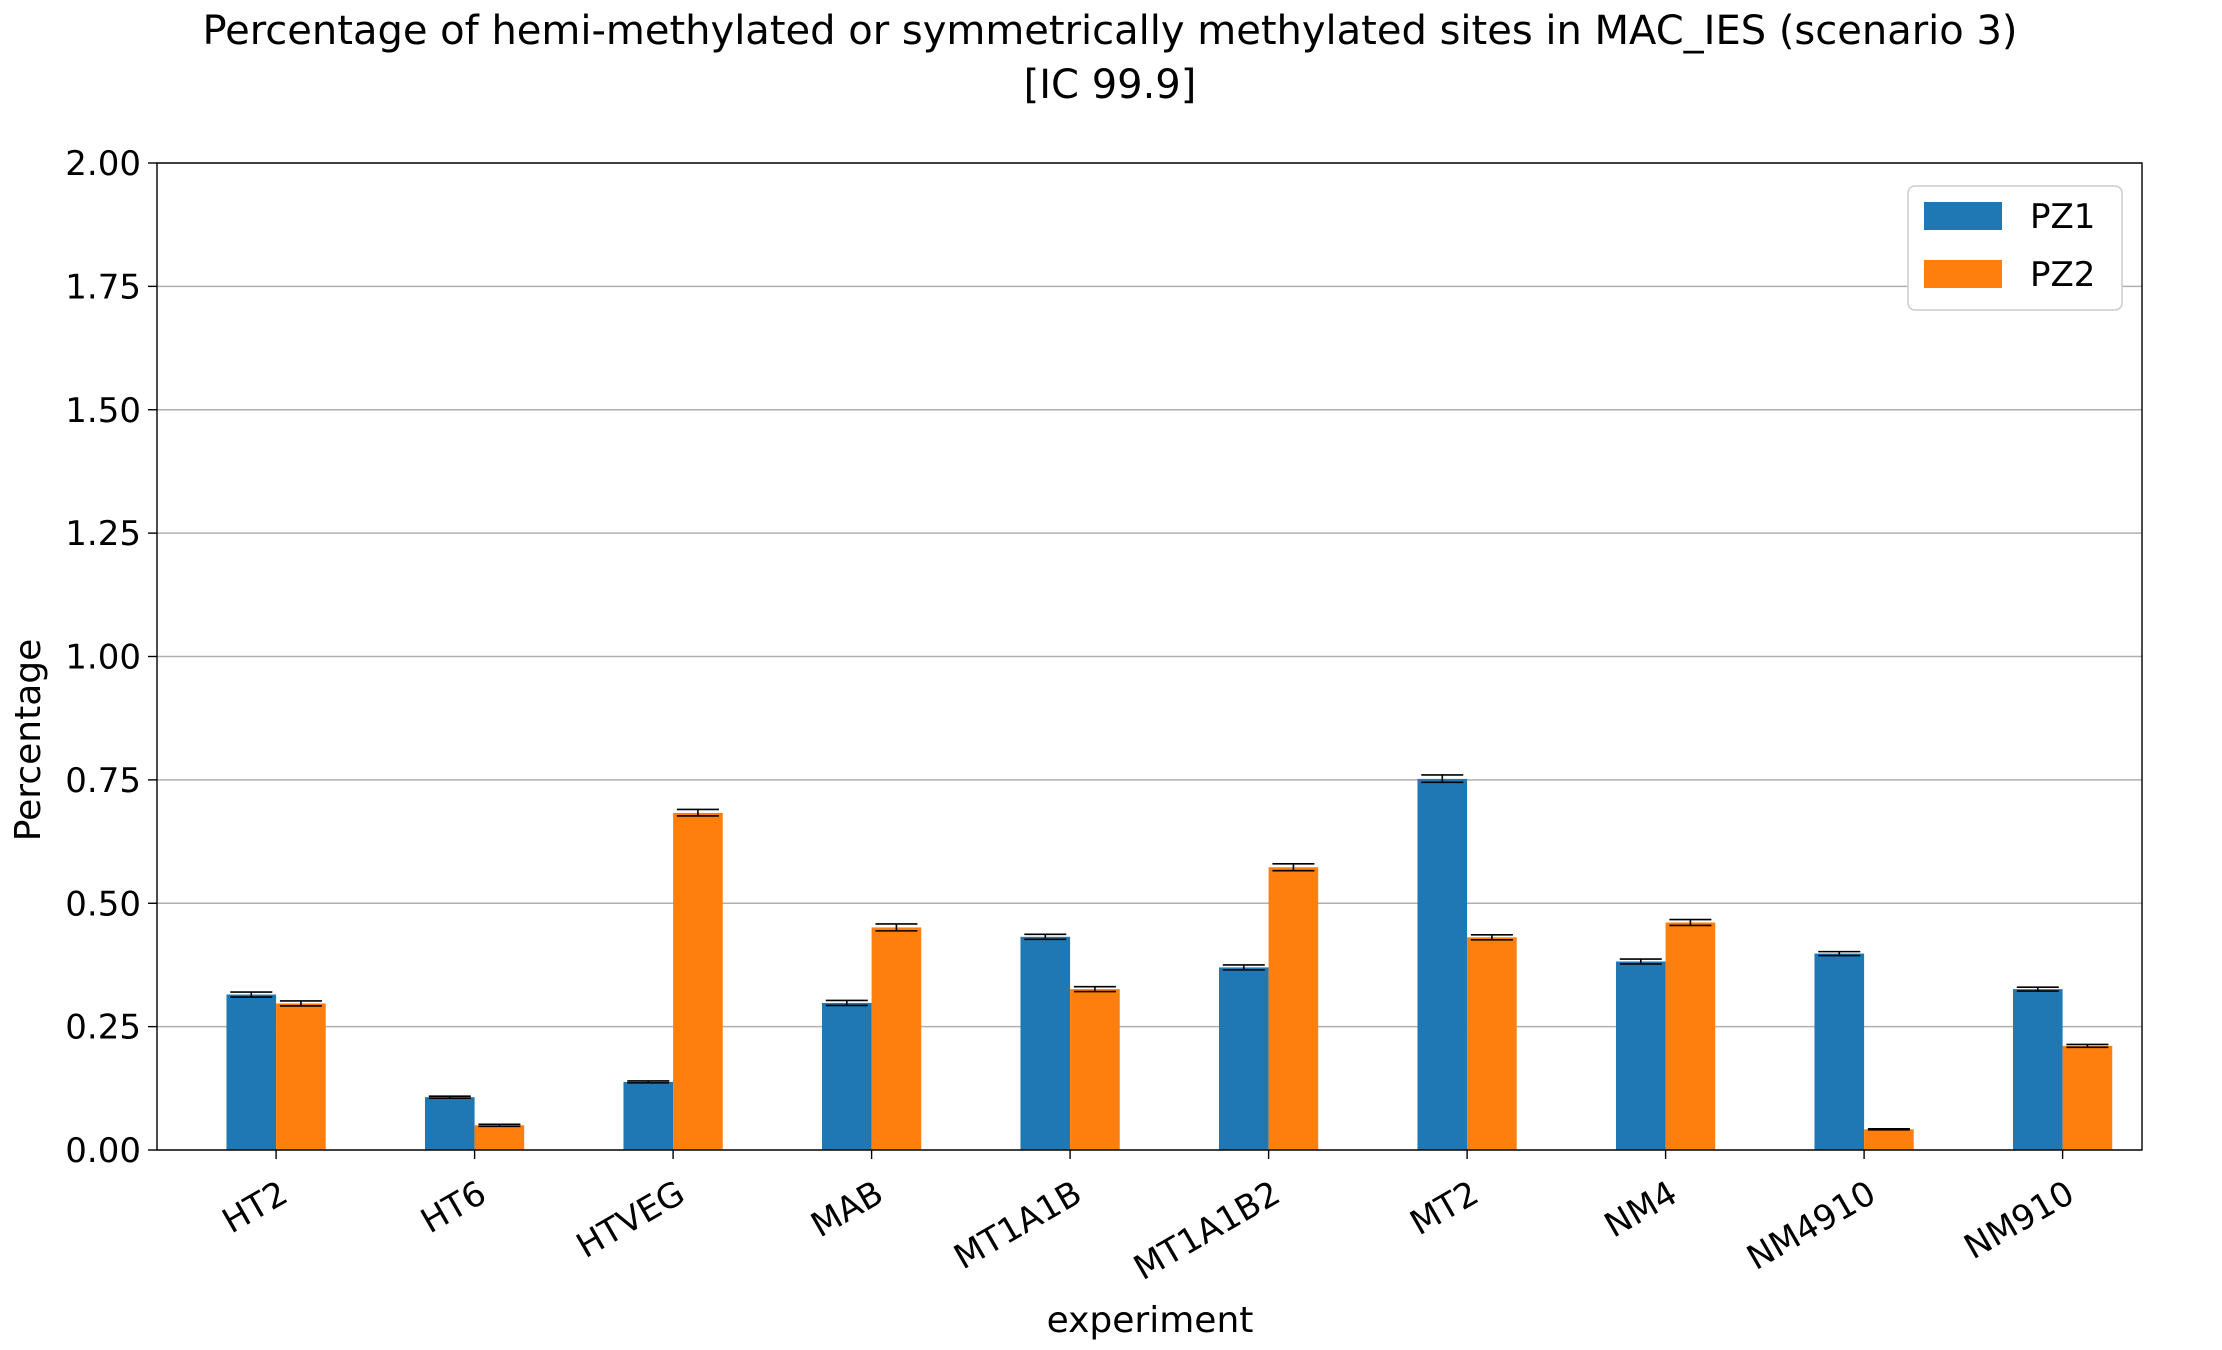  I want to click on bar-pz2-mt2, so click(1492, 1043).